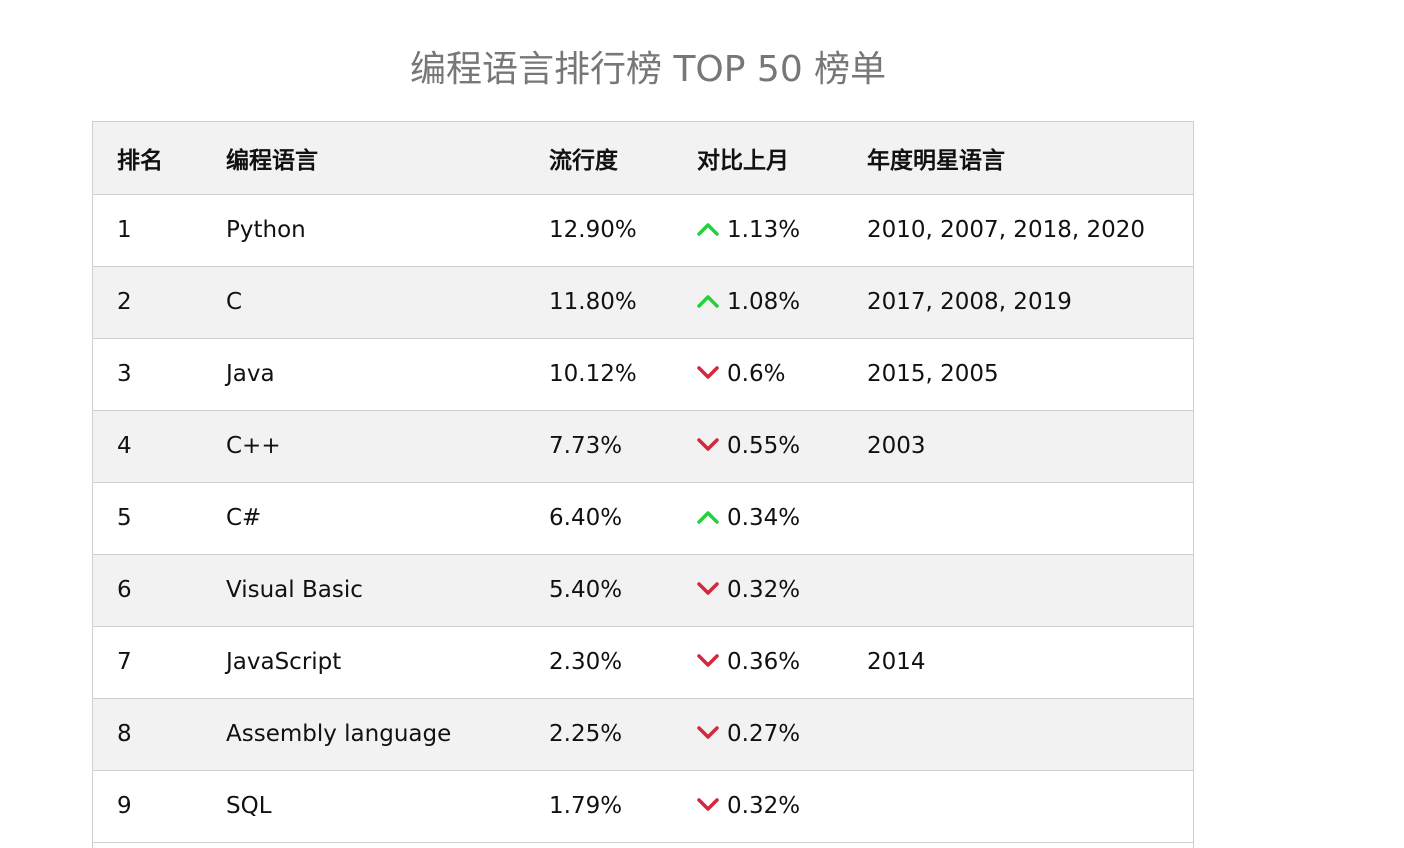 This screenshot has height=848, width=1404. Describe the element at coordinates (764, 302) in the screenshot. I see `change-value: 1.08%` at that location.